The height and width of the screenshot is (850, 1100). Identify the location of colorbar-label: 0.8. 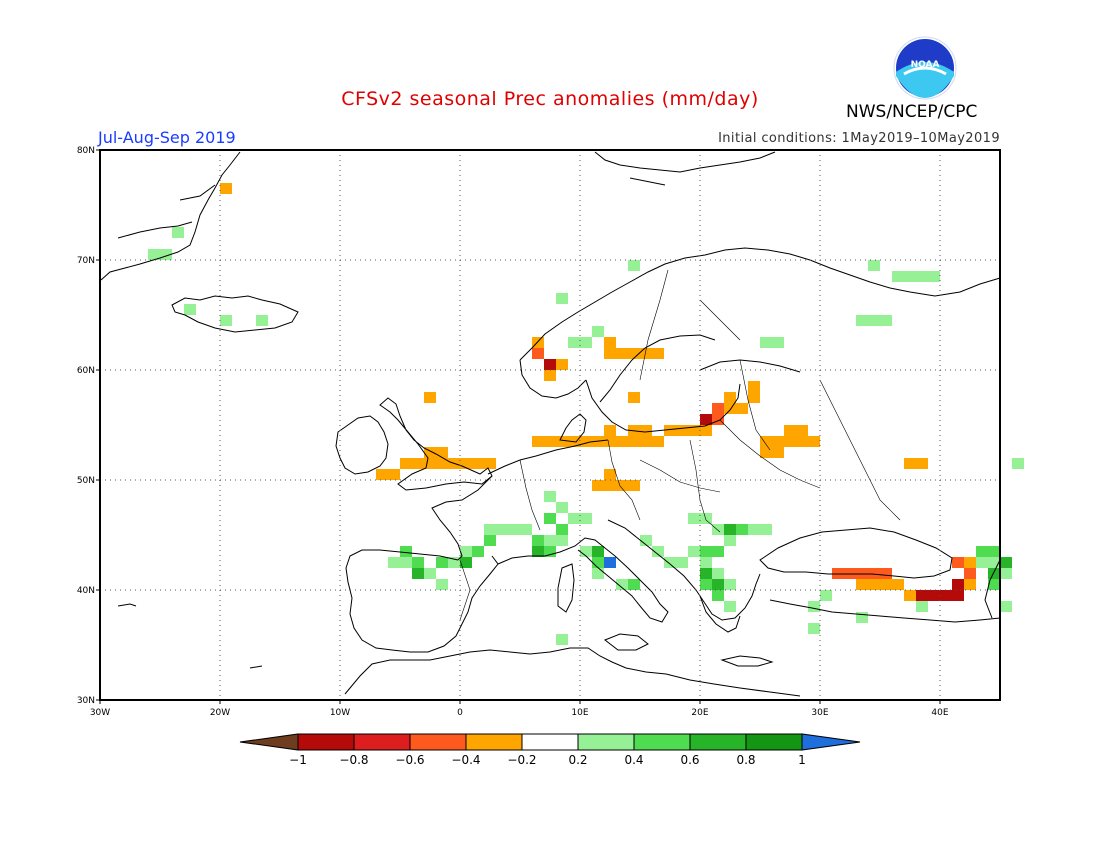
(745, 760).